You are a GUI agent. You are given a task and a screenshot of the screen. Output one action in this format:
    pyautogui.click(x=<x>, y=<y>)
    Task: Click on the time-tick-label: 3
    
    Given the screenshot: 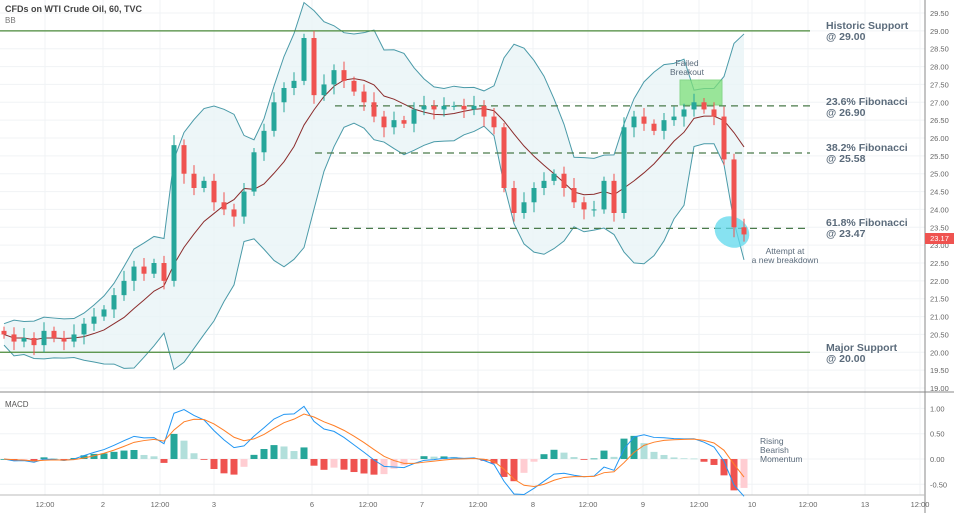 What is the action you would take?
    pyautogui.click(x=214, y=504)
    